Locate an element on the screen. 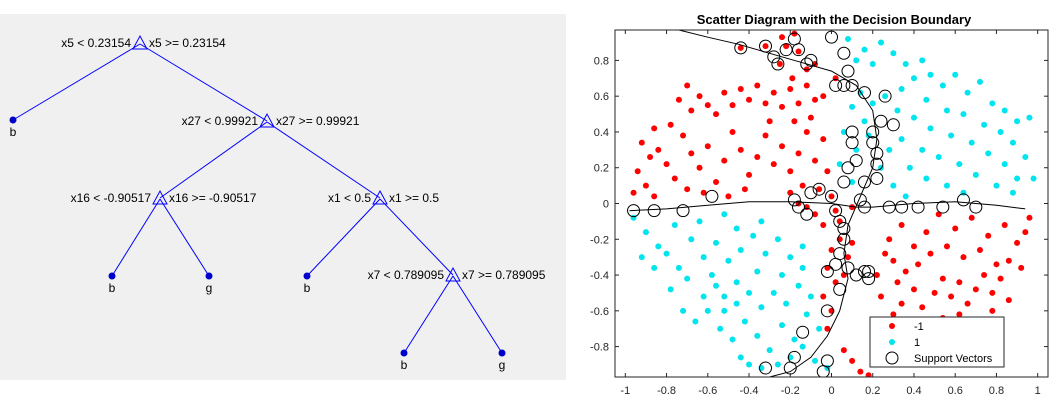 The height and width of the screenshot is (405, 1061). split-left-label: x1 < 0.5 is located at coordinates (349, 198).